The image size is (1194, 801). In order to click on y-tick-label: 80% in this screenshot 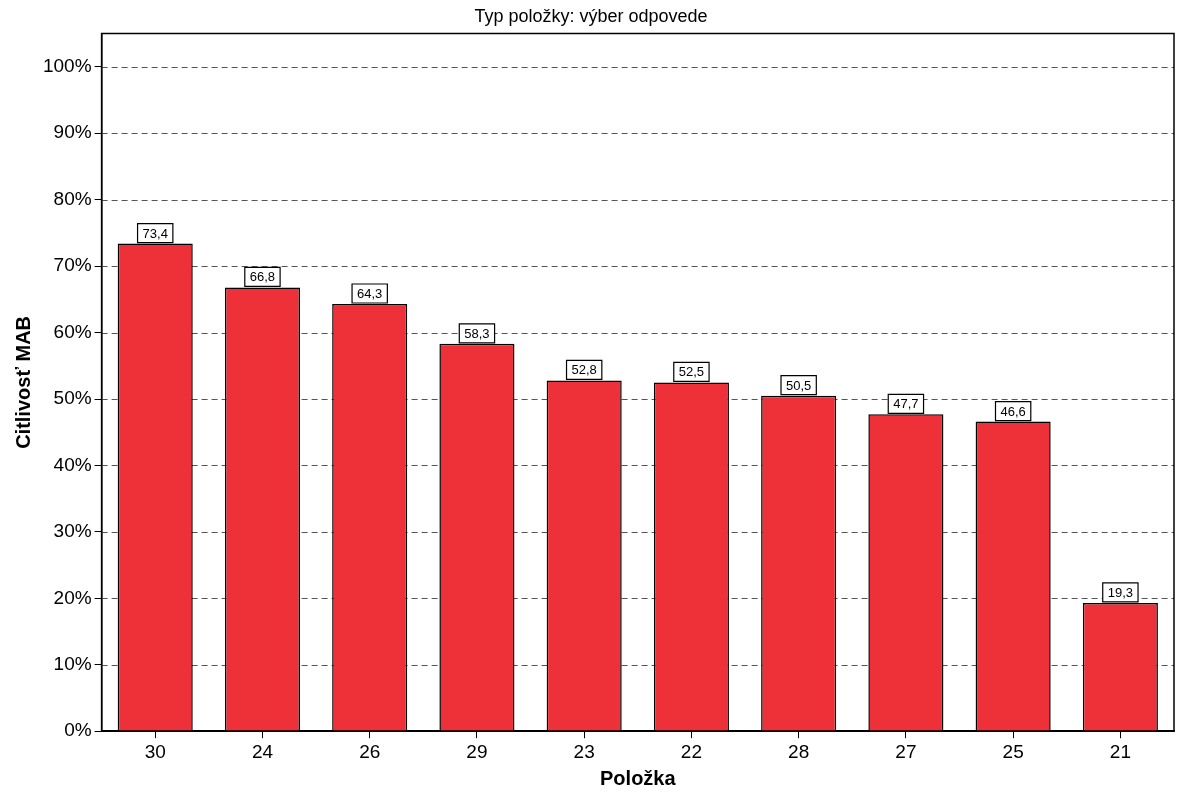, I will do `click(72, 198)`.